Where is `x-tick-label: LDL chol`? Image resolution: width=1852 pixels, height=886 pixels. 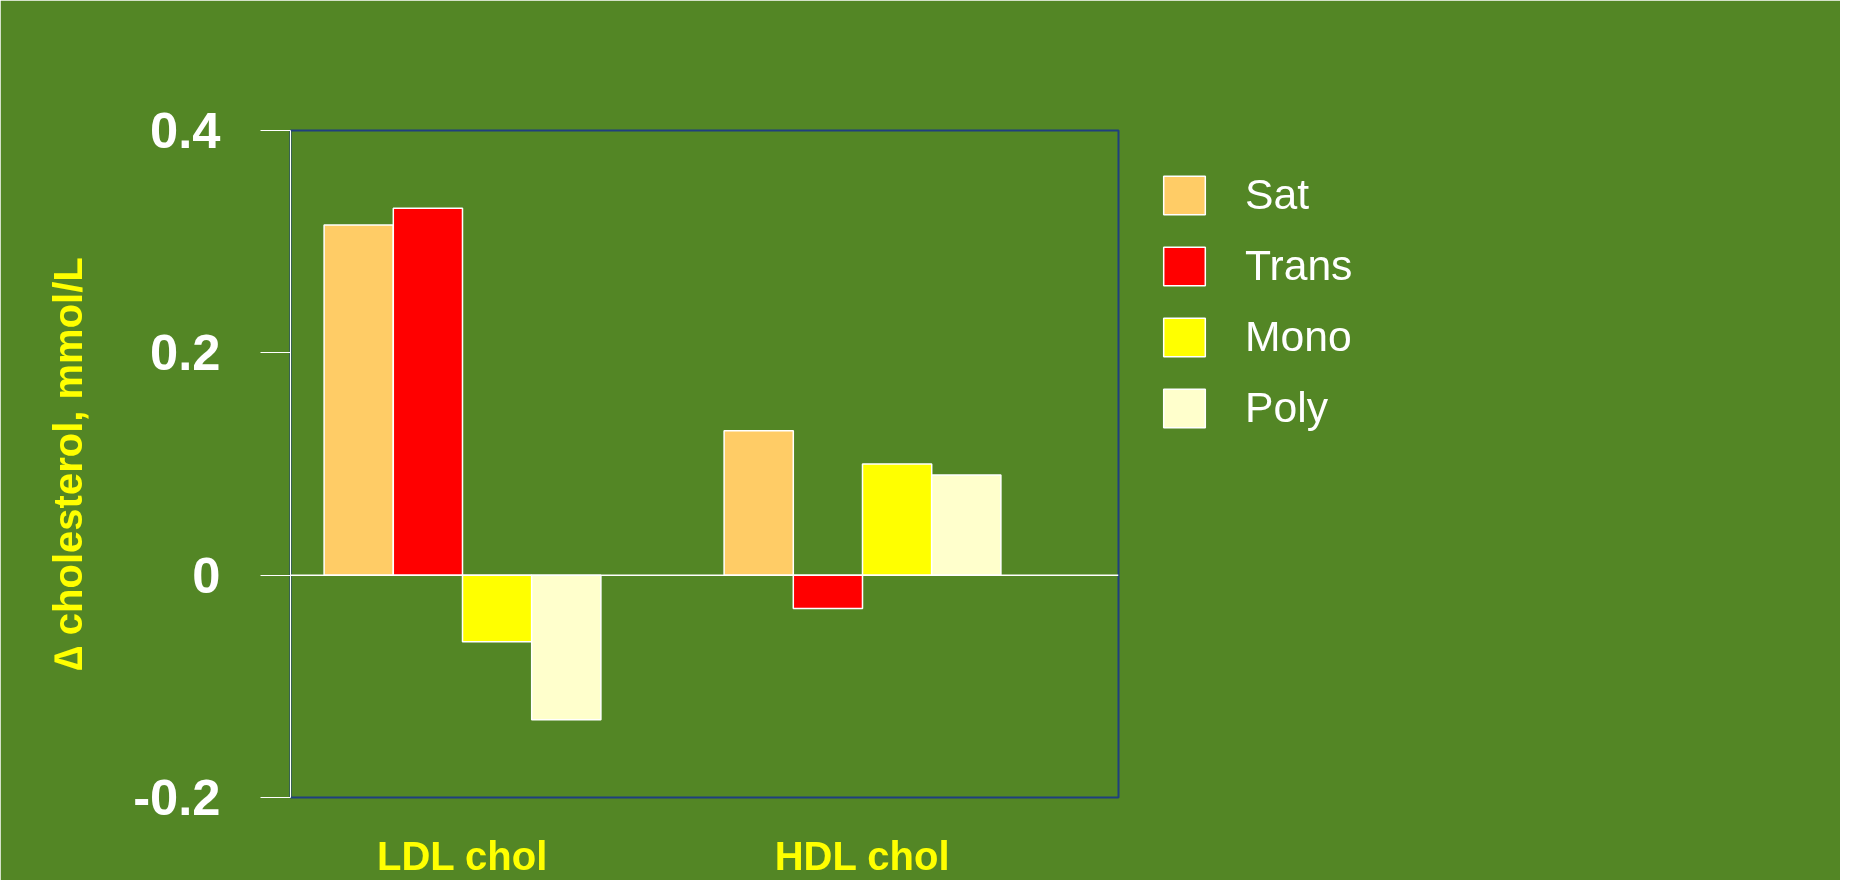 x-tick-label: LDL chol is located at coordinates (462, 855).